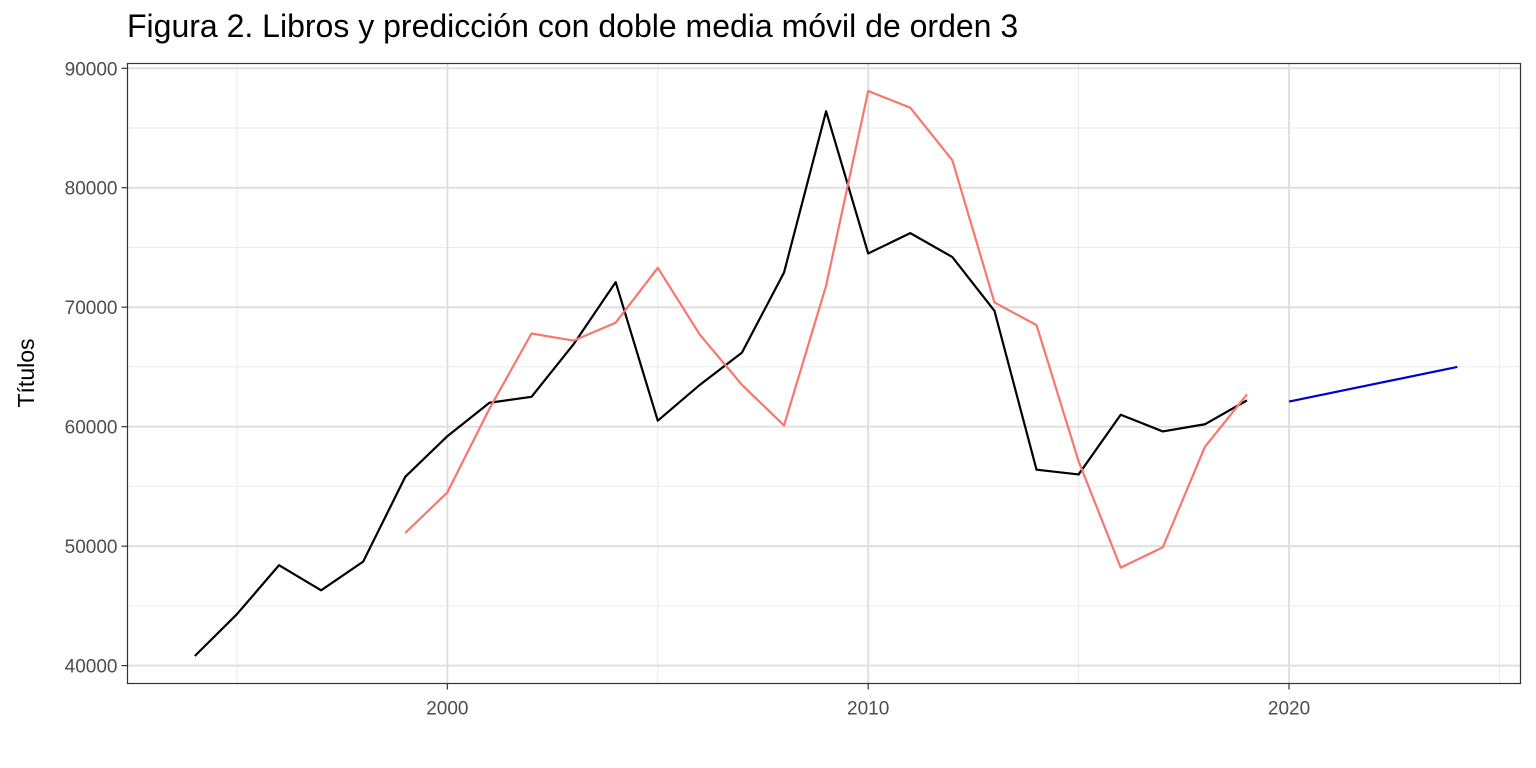  Describe the element at coordinates (868, 709) in the screenshot. I see `x-tick-label: 2010` at that location.